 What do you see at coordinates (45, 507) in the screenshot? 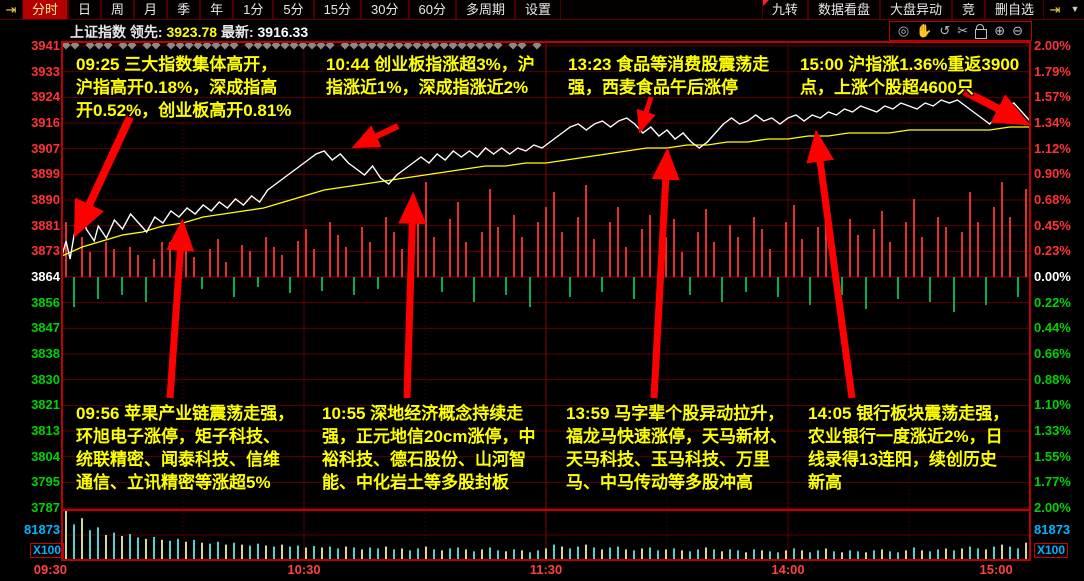
I see `price-tick-label: 3787` at bounding box center [45, 507].